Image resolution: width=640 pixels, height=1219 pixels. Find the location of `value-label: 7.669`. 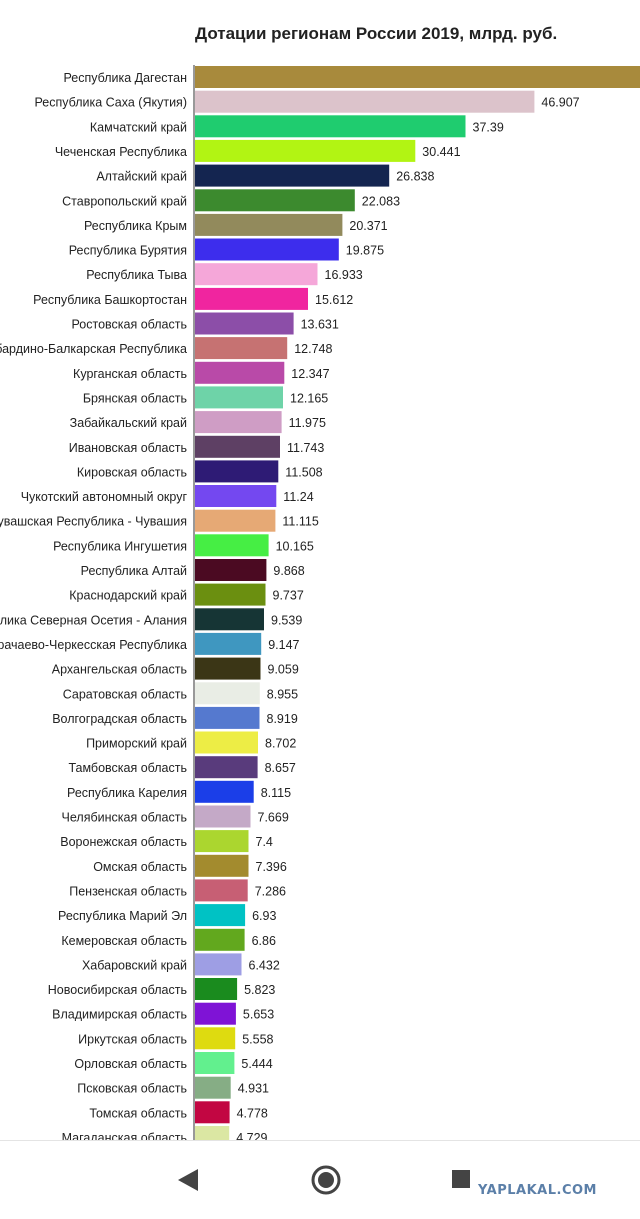

value-label: 7.669 is located at coordinates (273, 818).